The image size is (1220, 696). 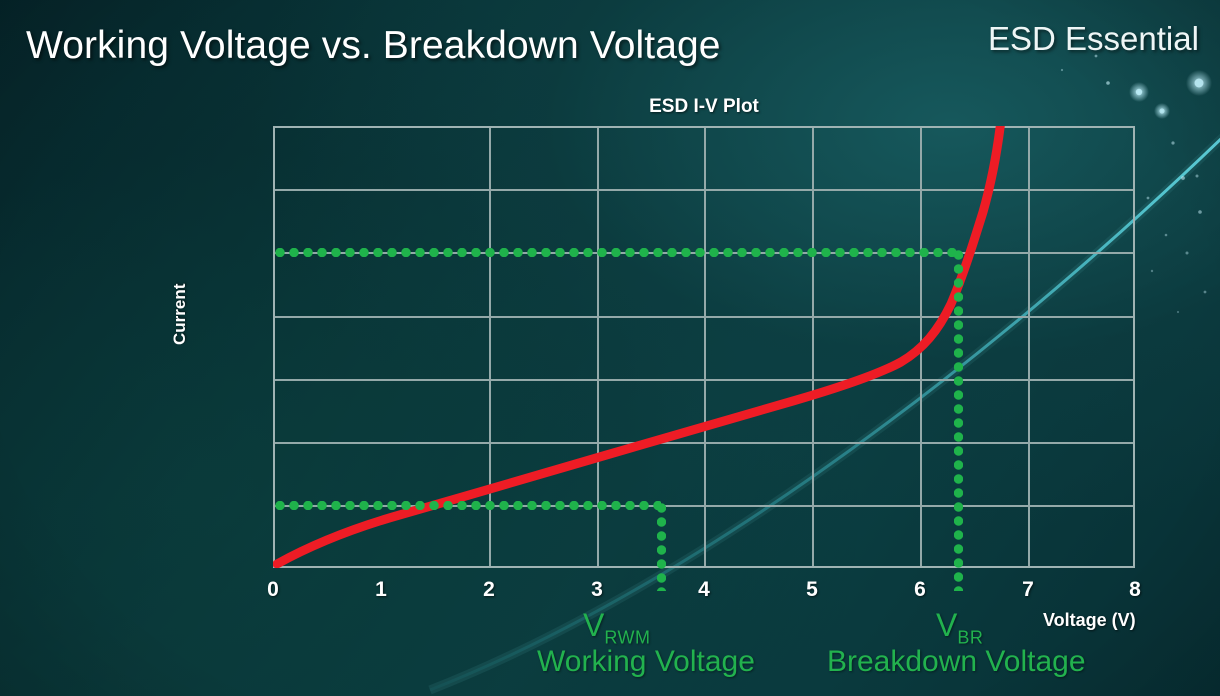 What do you see at coordinates (467, 505) in the screenshot?
I see `guide-line-10nA` at bounding box center [467, 505].